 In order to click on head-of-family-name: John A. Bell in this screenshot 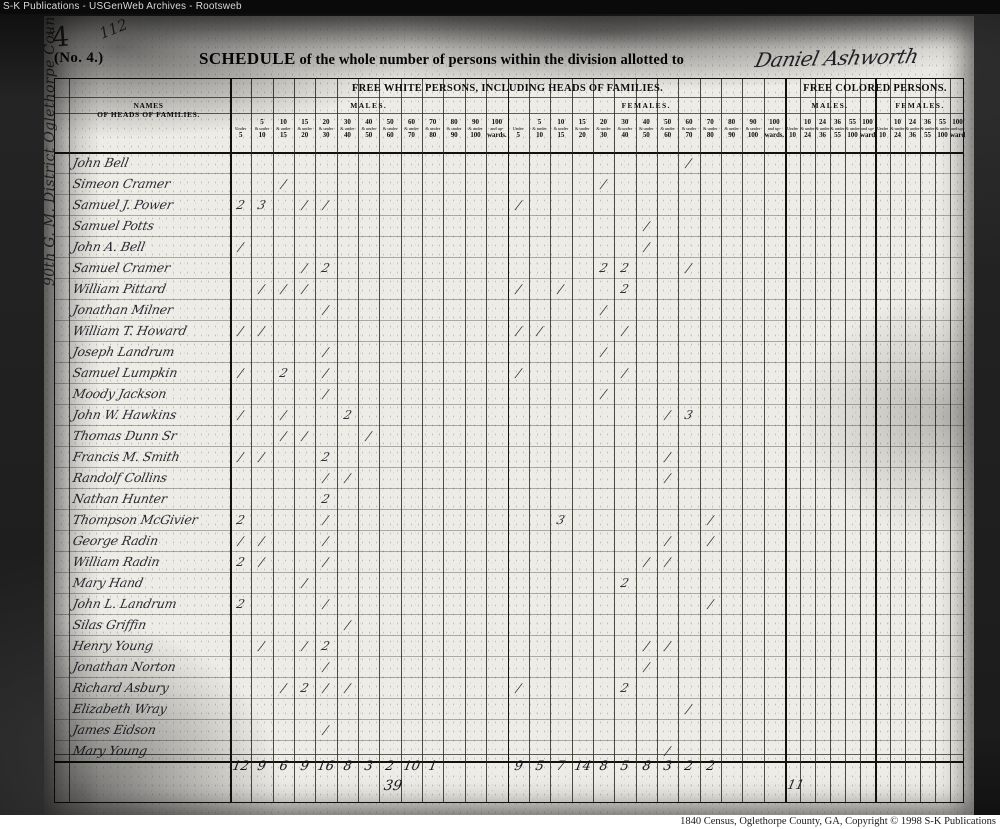, I will do `click(109, 246)`.